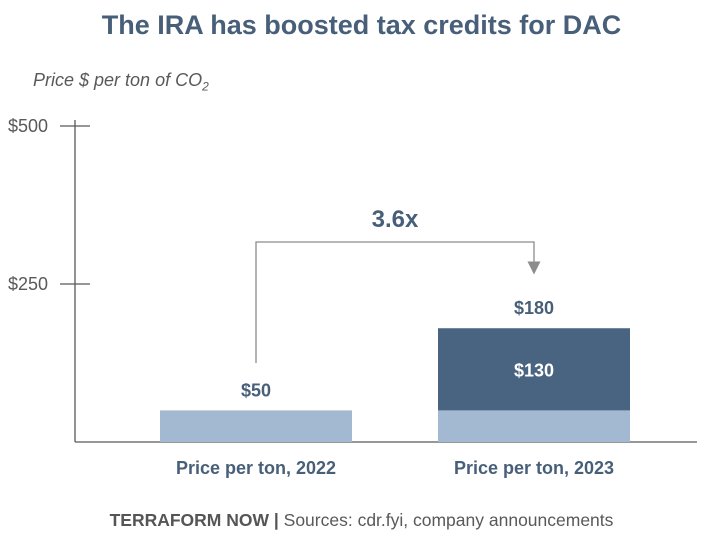 The height and width of the screenshot is (549, 723). I want to click on y-axis-label: Price $ per ton of CO2, so click(121, 82).